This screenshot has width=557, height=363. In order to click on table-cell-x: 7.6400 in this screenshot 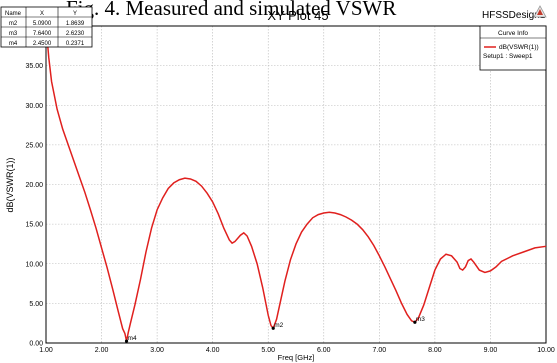, I will do `click(42, 34)`.